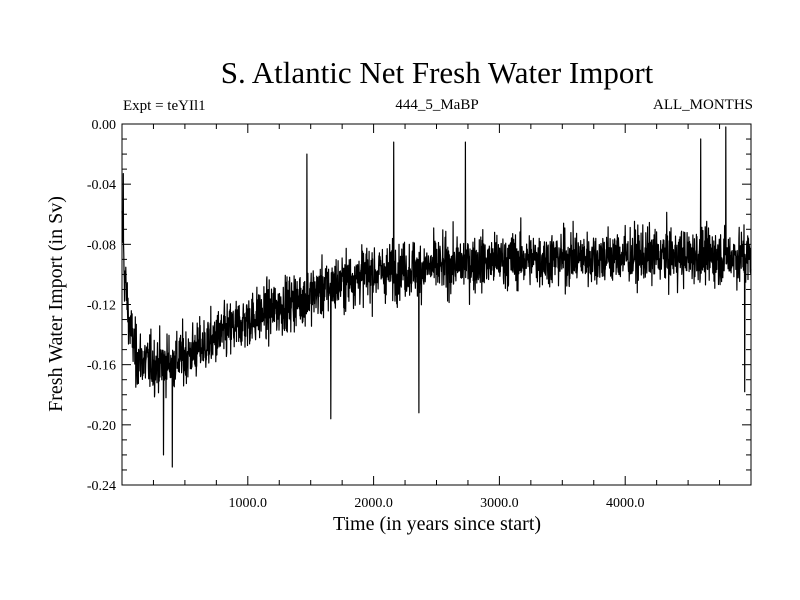 The width and height of the screenshot is (800, 600). Describe the element at coordinates (703, 105) in the screenshot. I see `subtitle-right: ALL_MONTHS` at that location.